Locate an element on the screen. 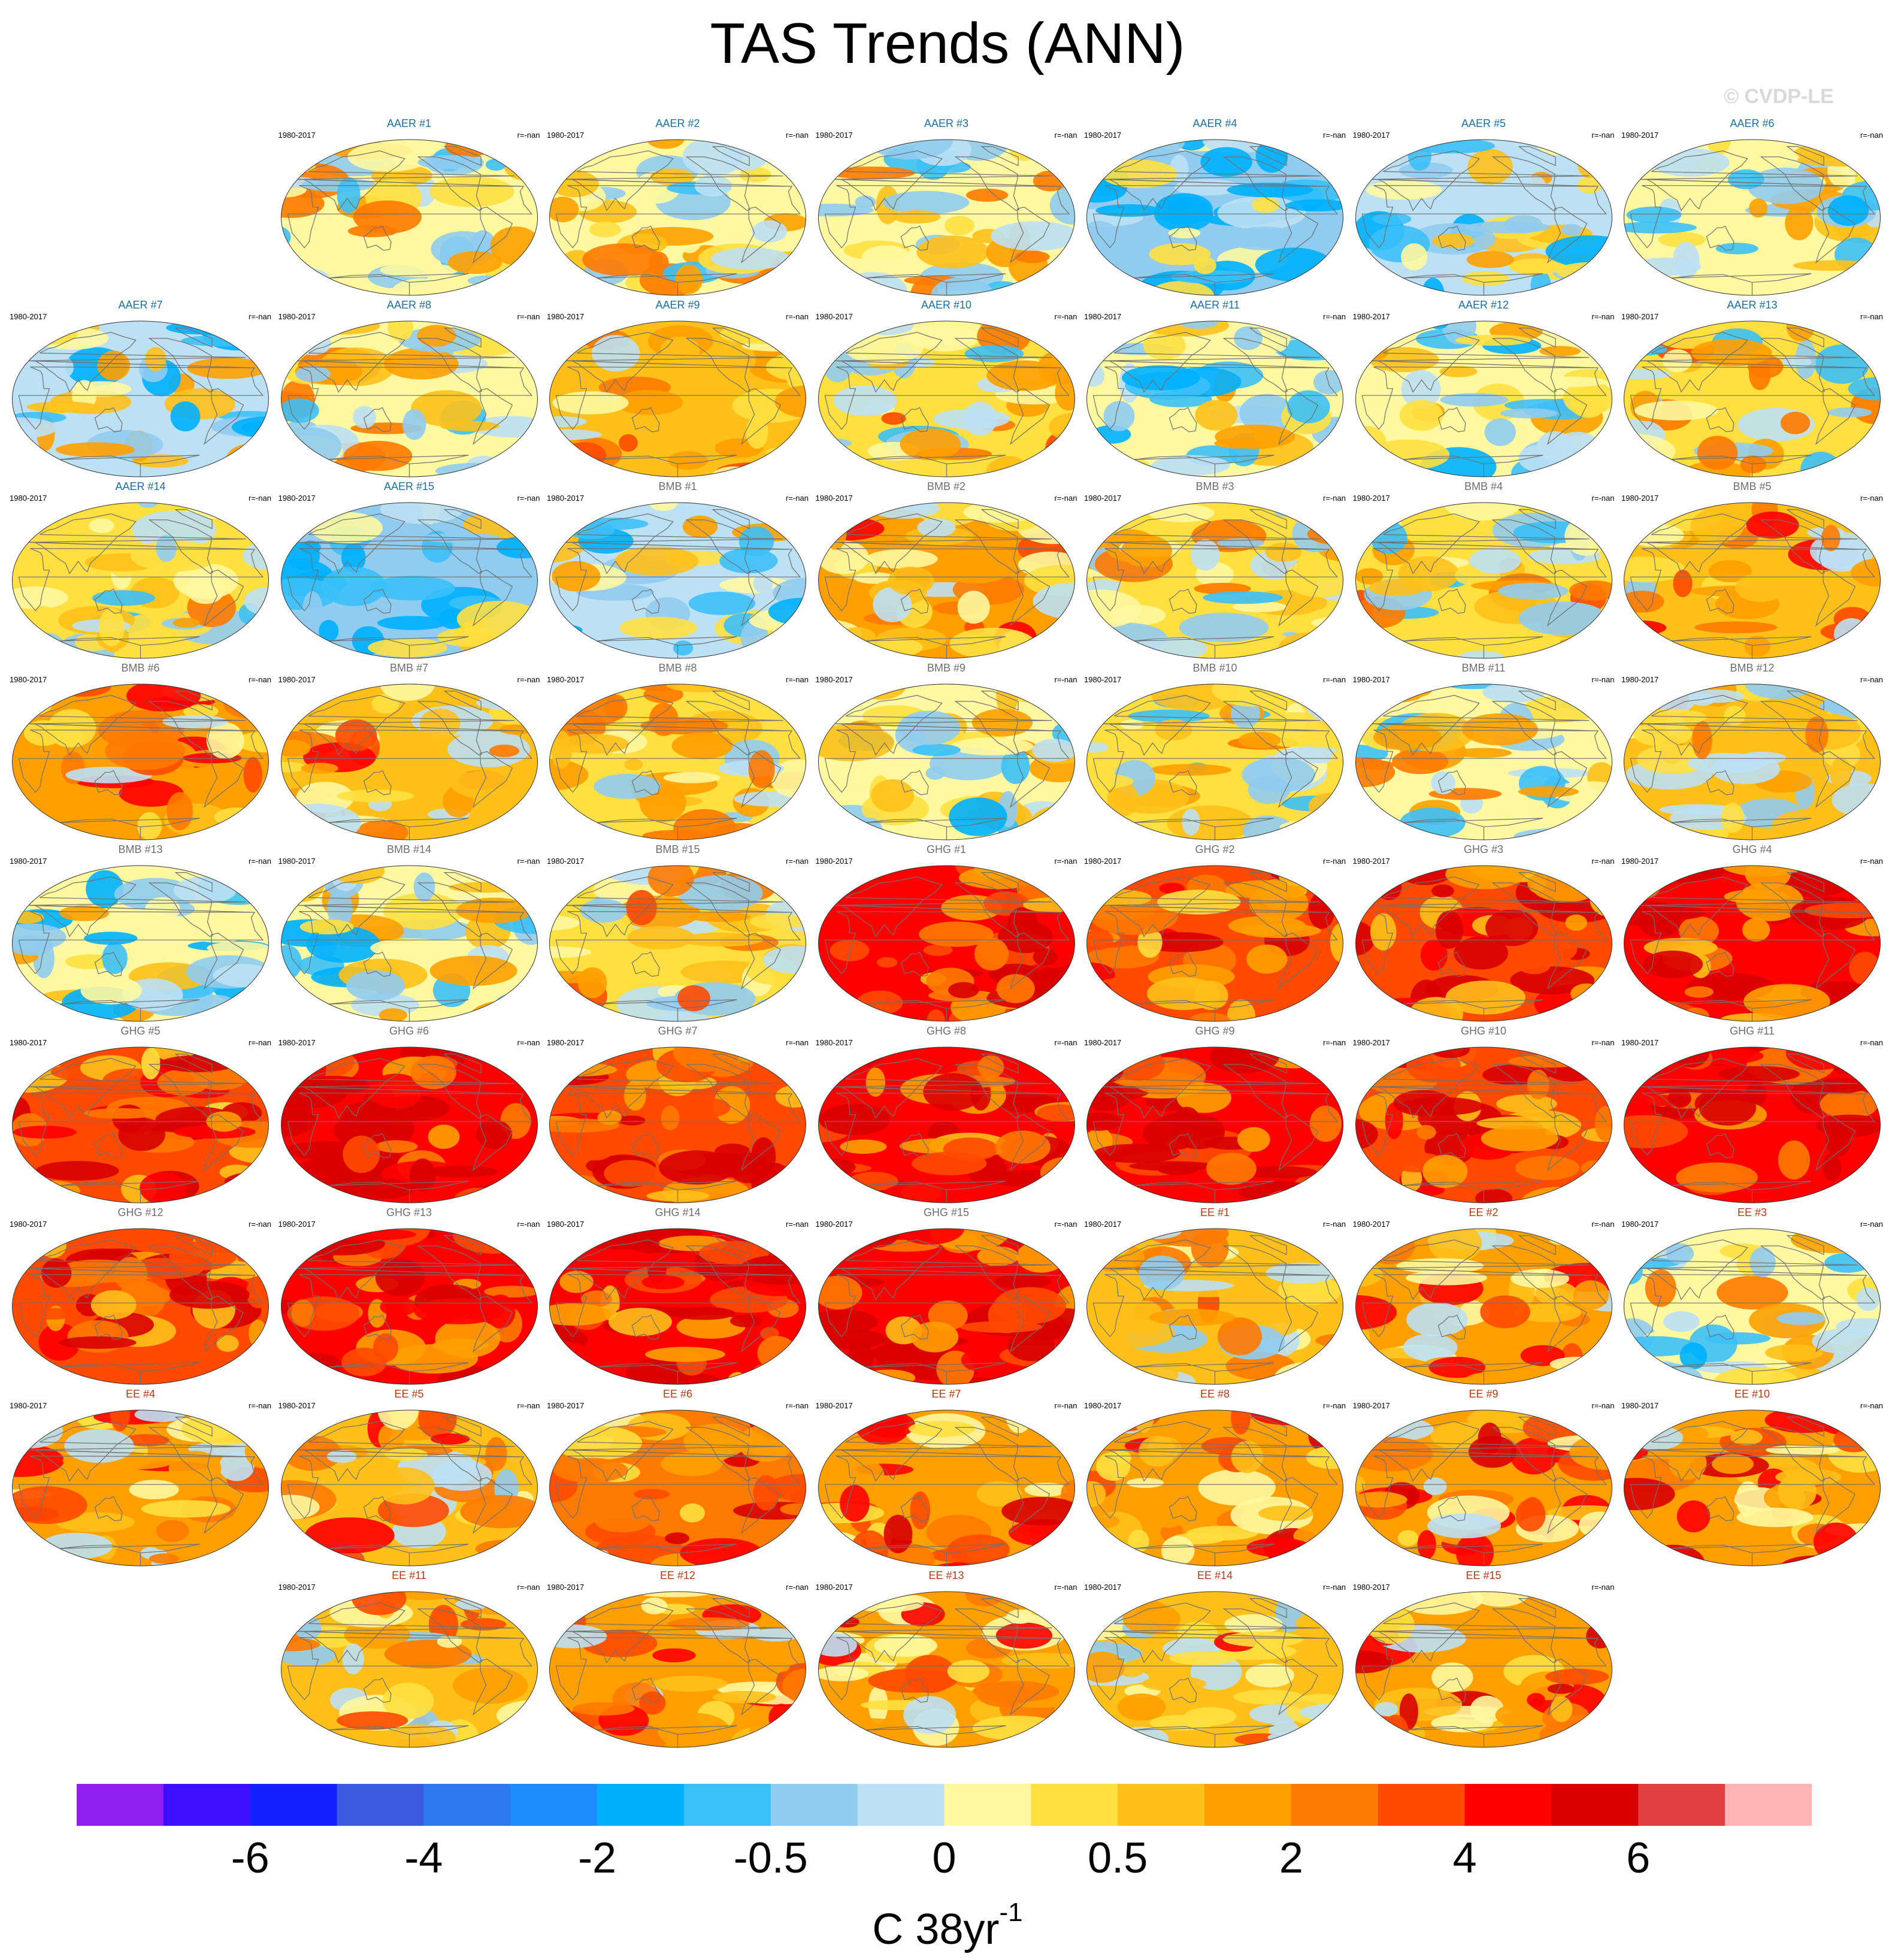 The image size is (1895, 1960). units-exponent: -1 is located at coordinates (1011, 1912).